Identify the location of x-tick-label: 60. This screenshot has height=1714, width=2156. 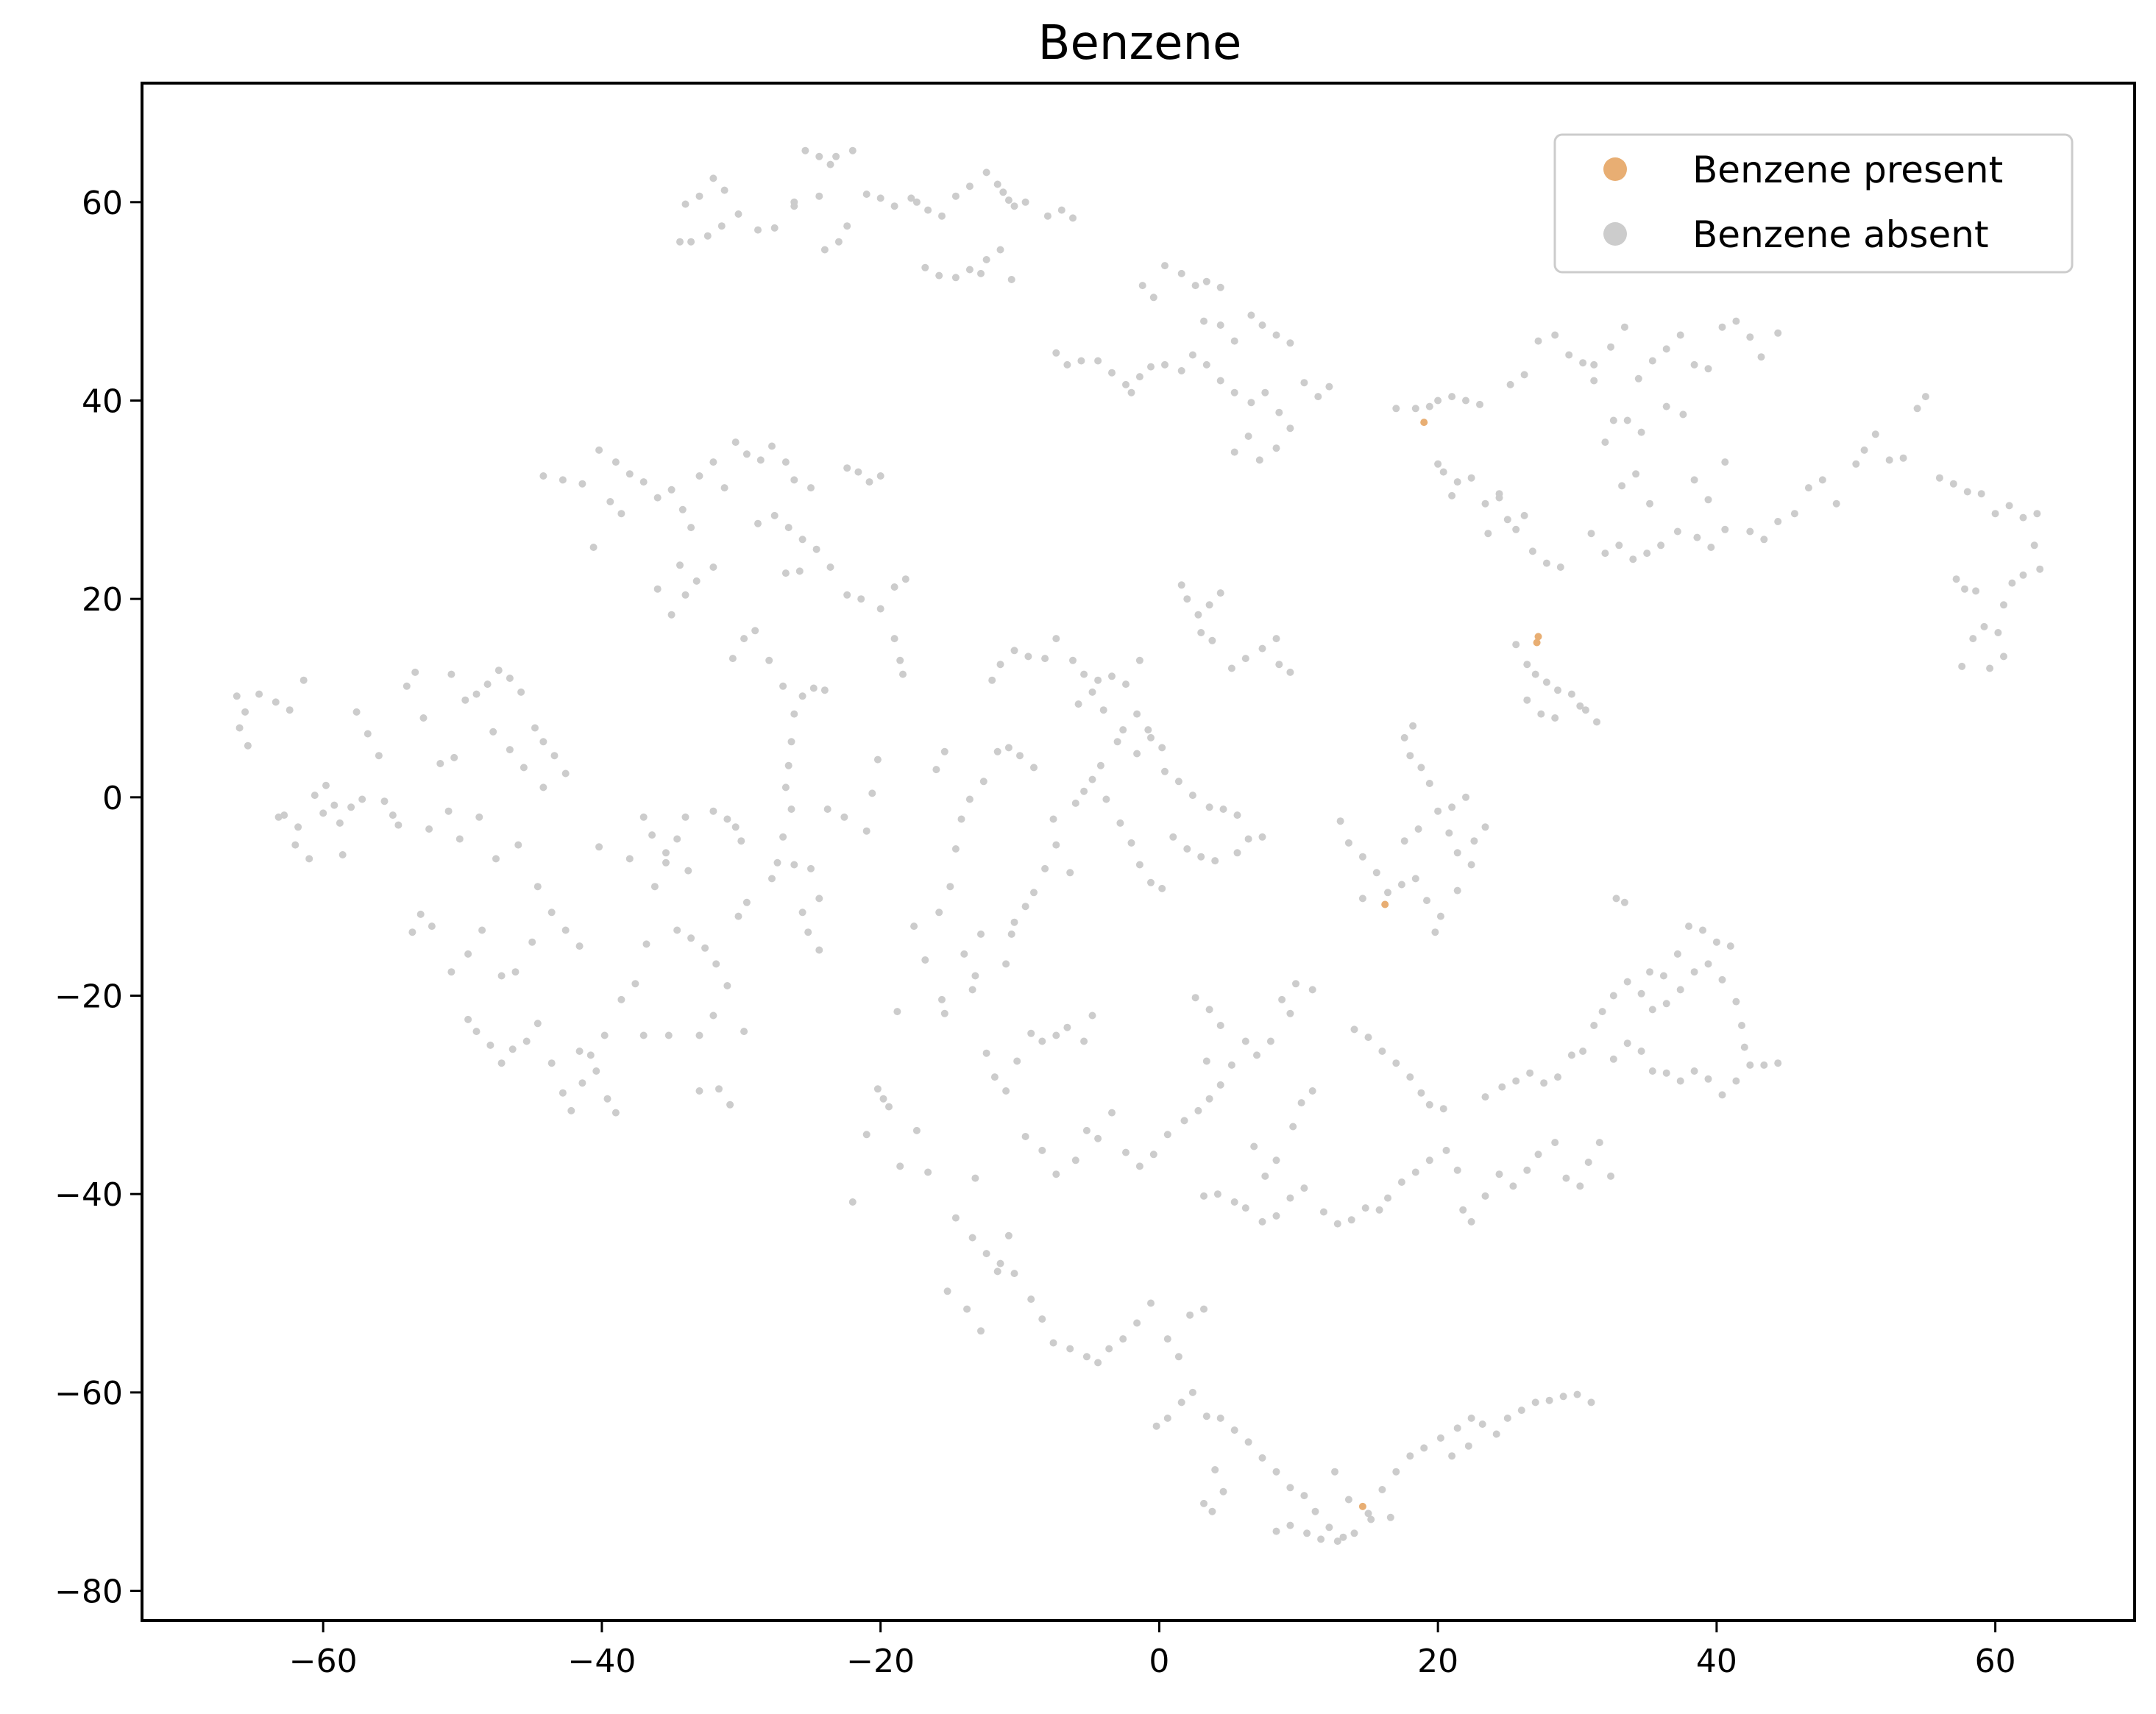
(1996, 1661).